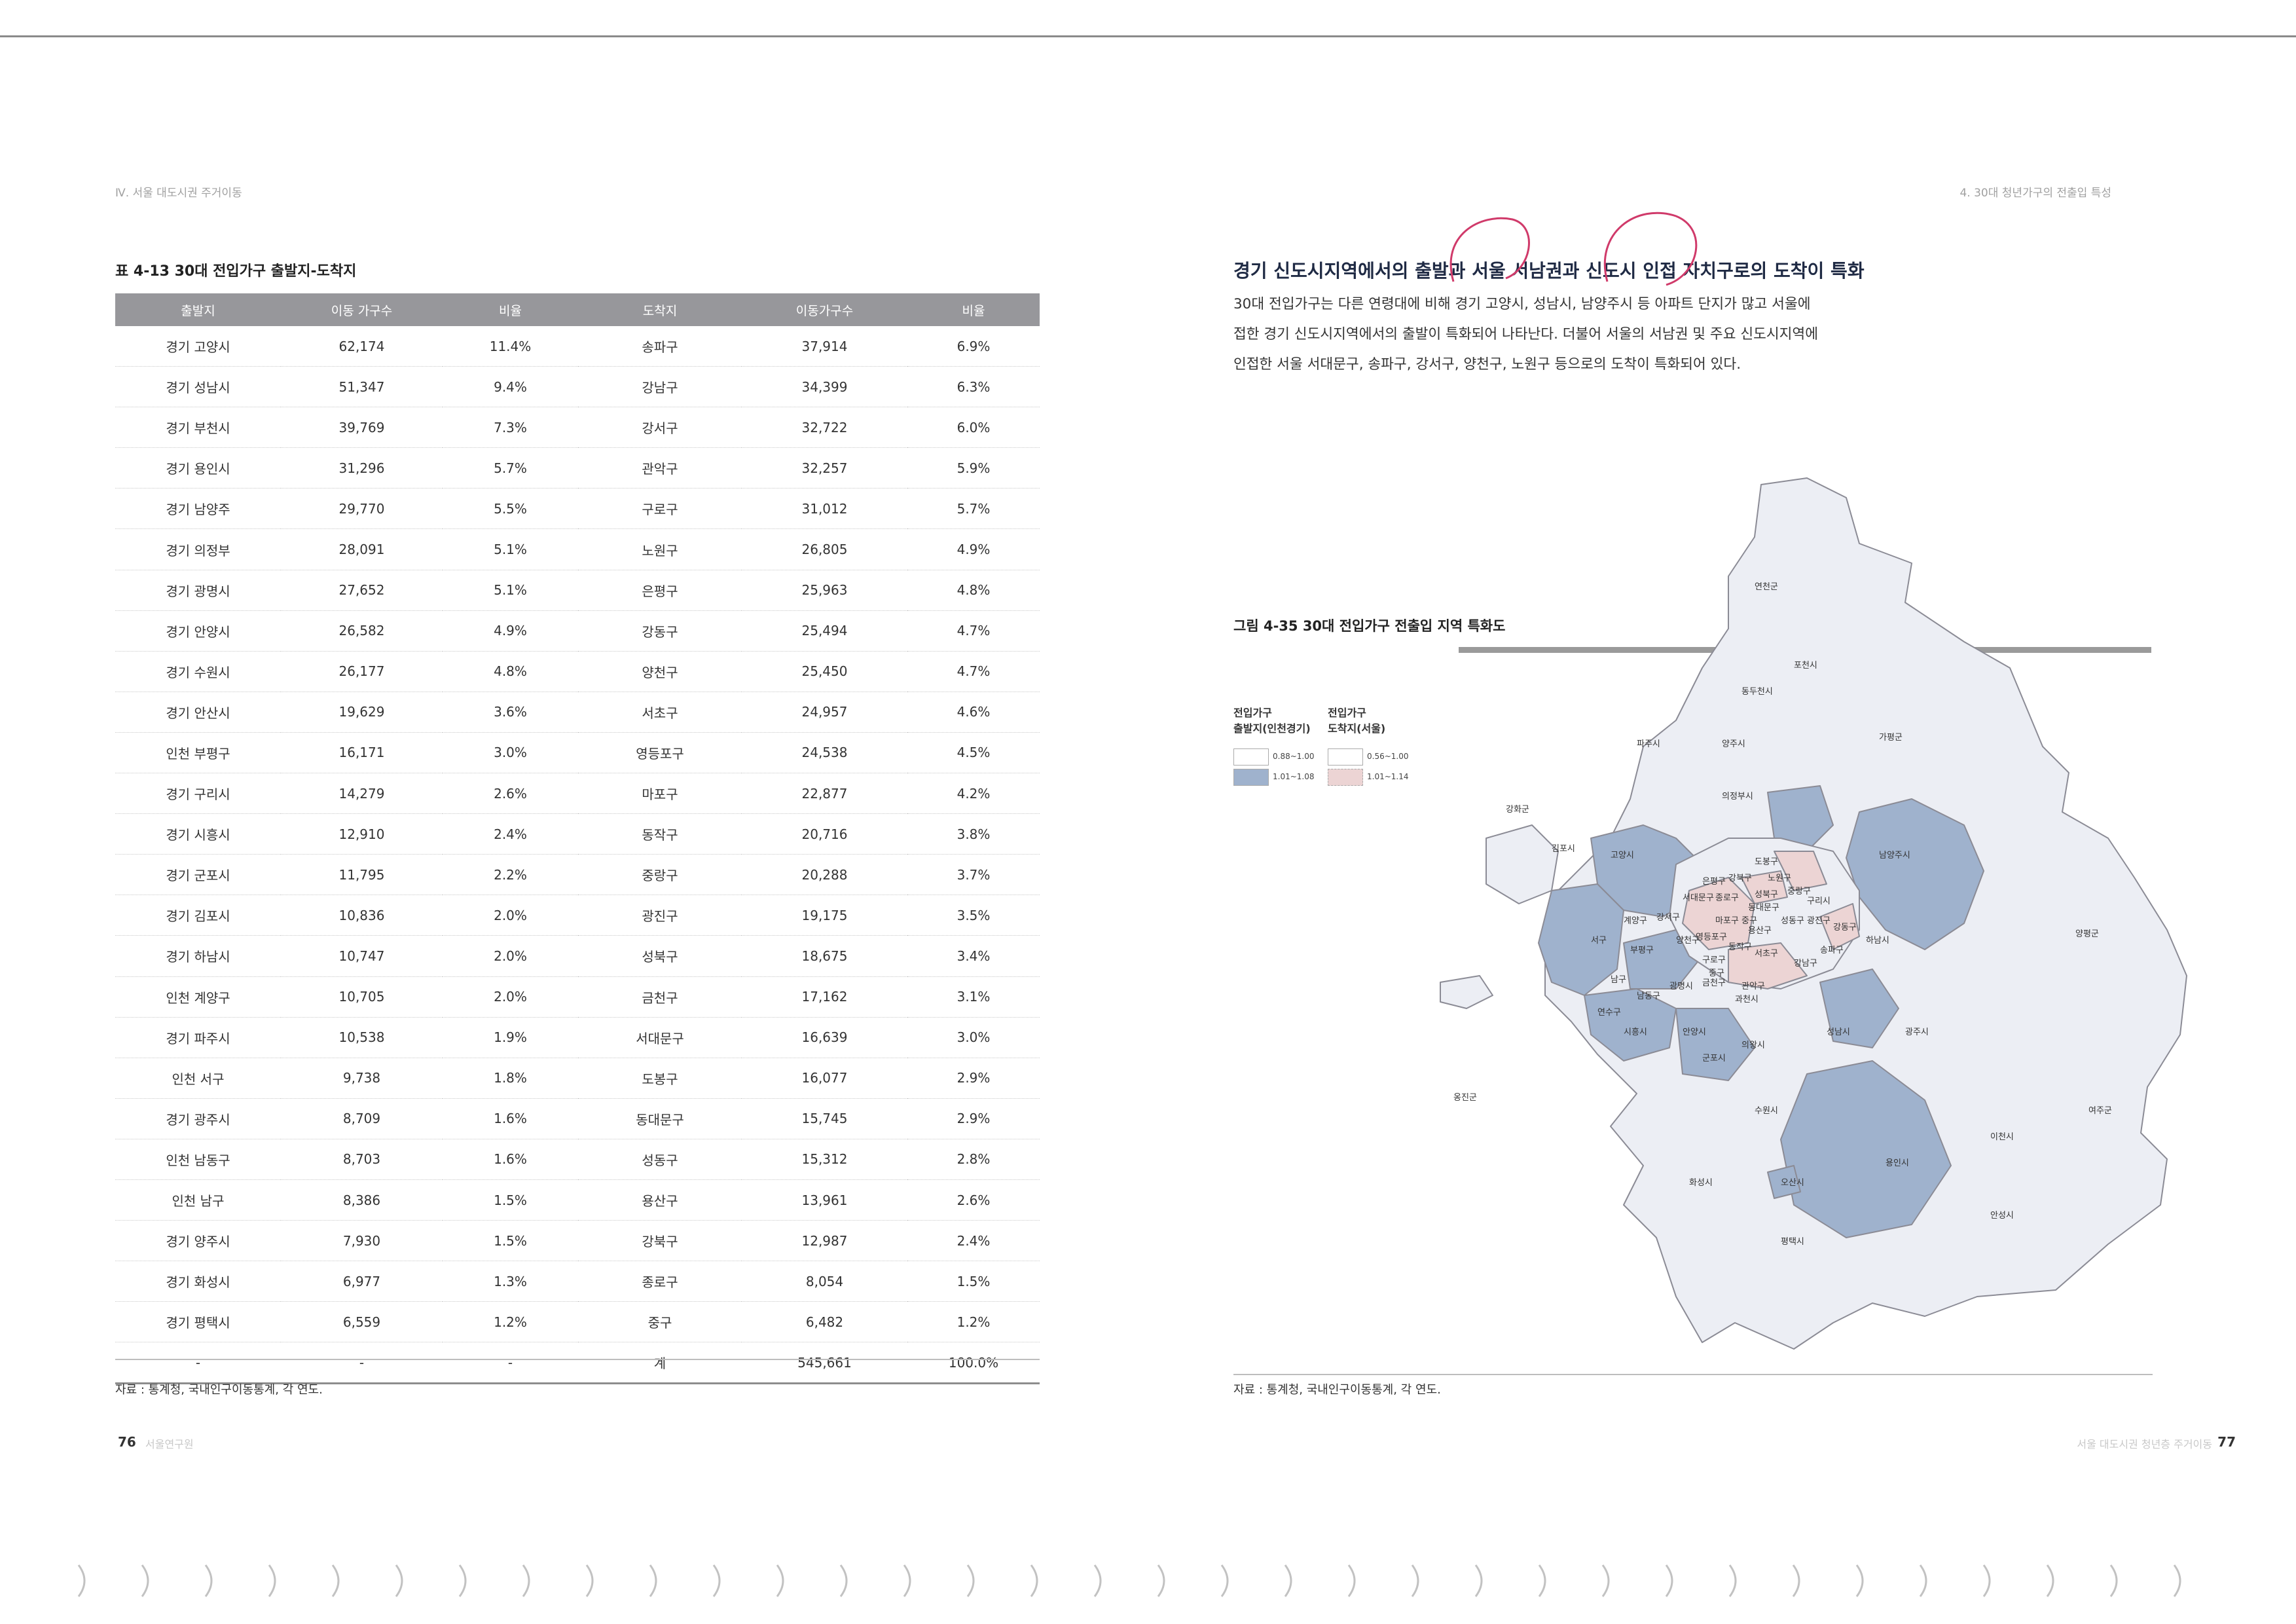 The image size is (2296, 1624). I want to click on cell-destination: 성동구, so click(660, 1159).